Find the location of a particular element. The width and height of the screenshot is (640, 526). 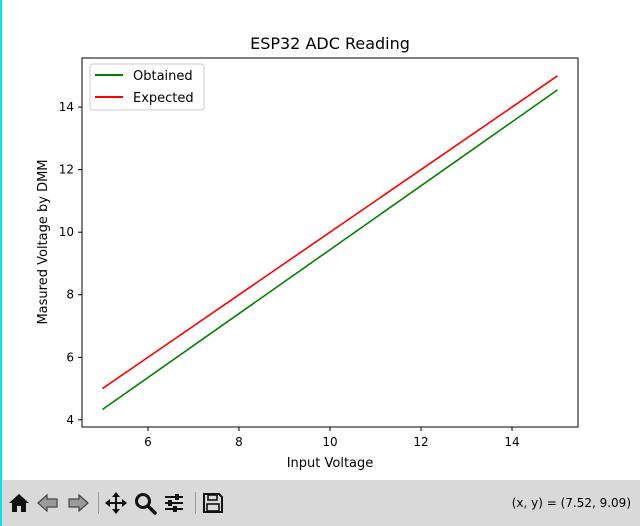

back-button is located at coordinates (48, 503).